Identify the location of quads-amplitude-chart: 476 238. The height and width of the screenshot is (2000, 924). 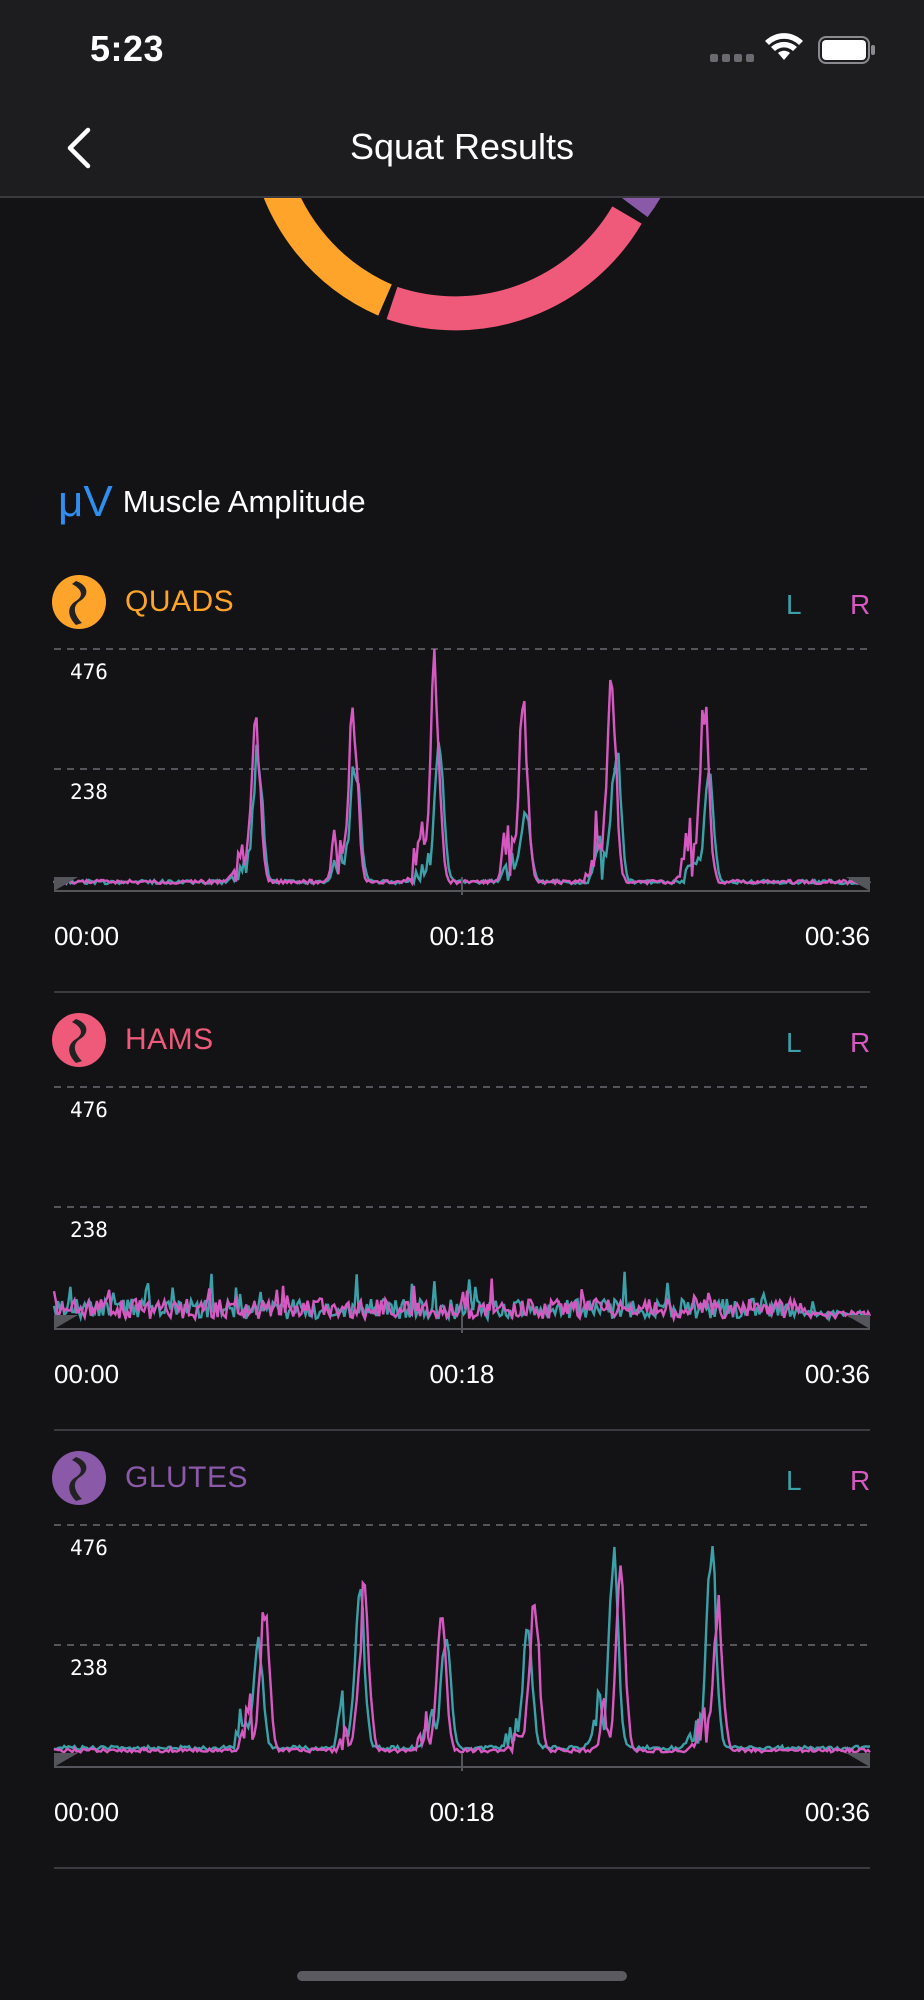
(461, 771).